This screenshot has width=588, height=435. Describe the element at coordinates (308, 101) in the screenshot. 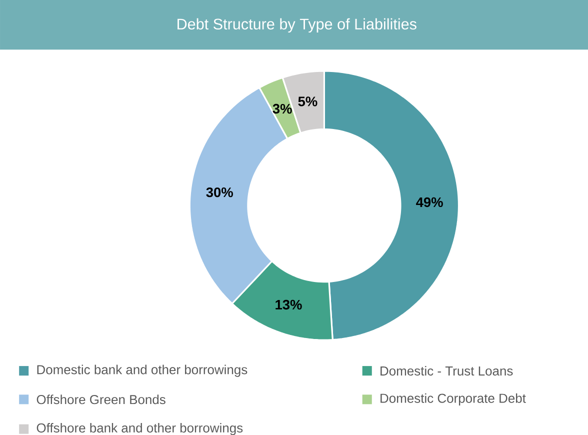

I see `data-label: 5%` at that location.